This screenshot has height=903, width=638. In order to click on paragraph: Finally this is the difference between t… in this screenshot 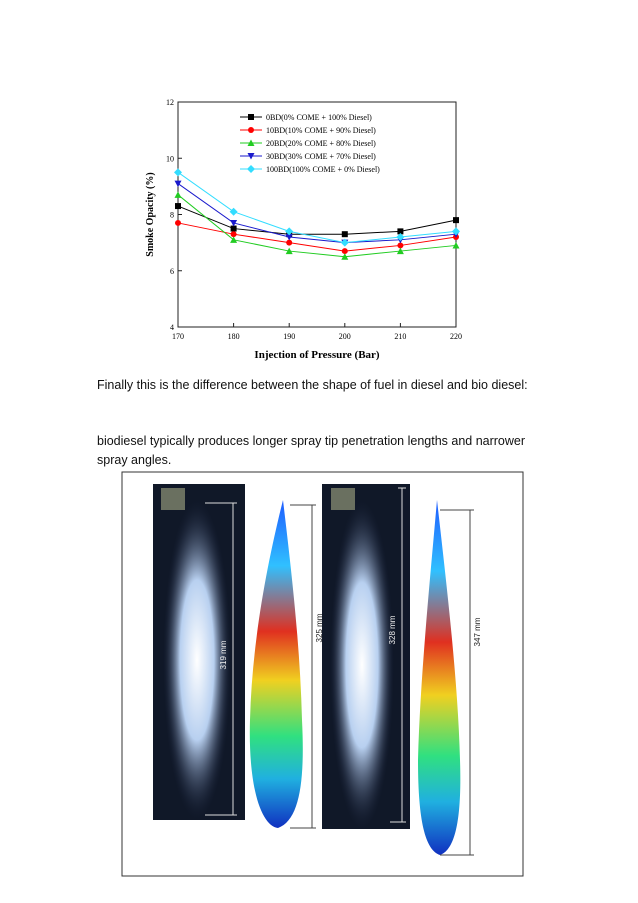, I will do `click(312, 385)`.